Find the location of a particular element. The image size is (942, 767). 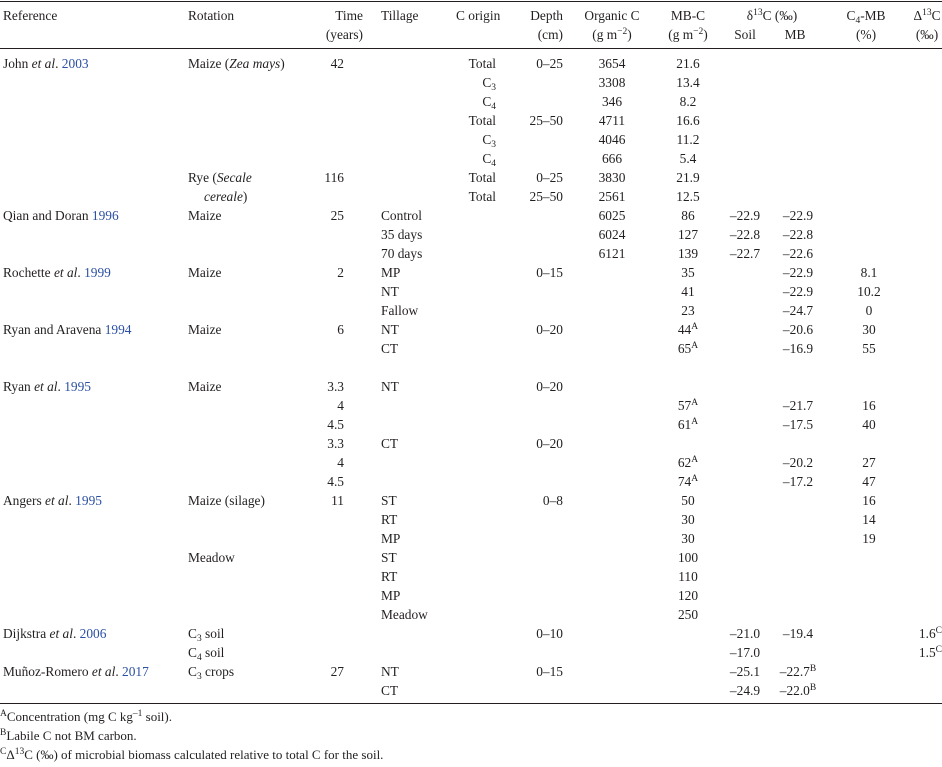

reference-cell: Ryan et al. 1995 is located at coordinates (47, 386).